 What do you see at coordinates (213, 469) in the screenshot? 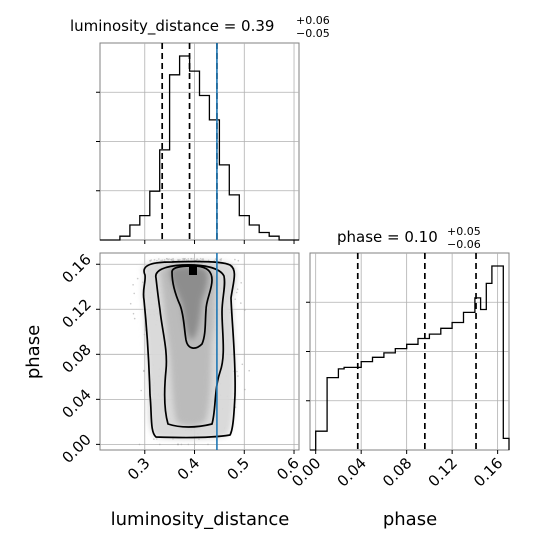
I see `x-tick-labels: 0.3 0.4 0.5 0.6` at bounding box center [213, 469].